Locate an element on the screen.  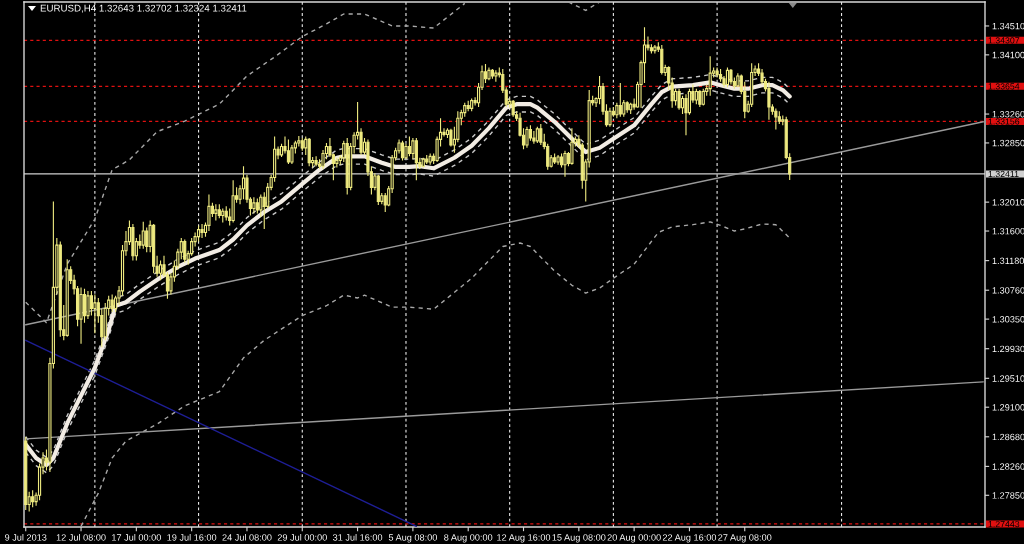
ref-line-label: 1.27443 is located at coordinates (1004, 524).